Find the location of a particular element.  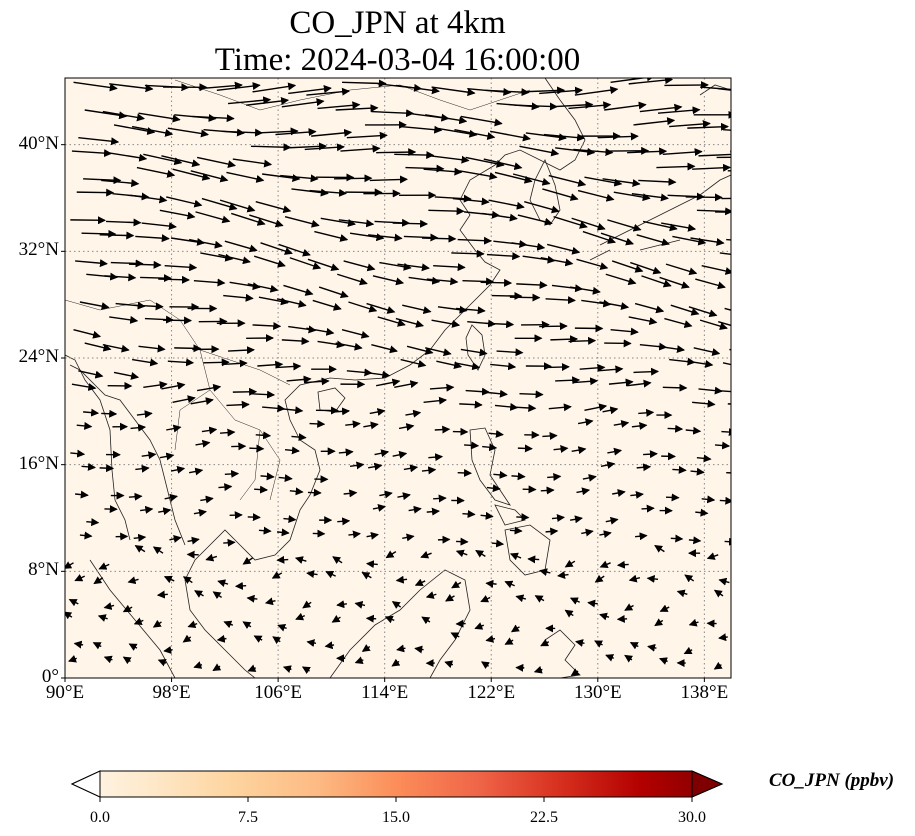

hokkaido-coastline is located at coordinates (715, 90).